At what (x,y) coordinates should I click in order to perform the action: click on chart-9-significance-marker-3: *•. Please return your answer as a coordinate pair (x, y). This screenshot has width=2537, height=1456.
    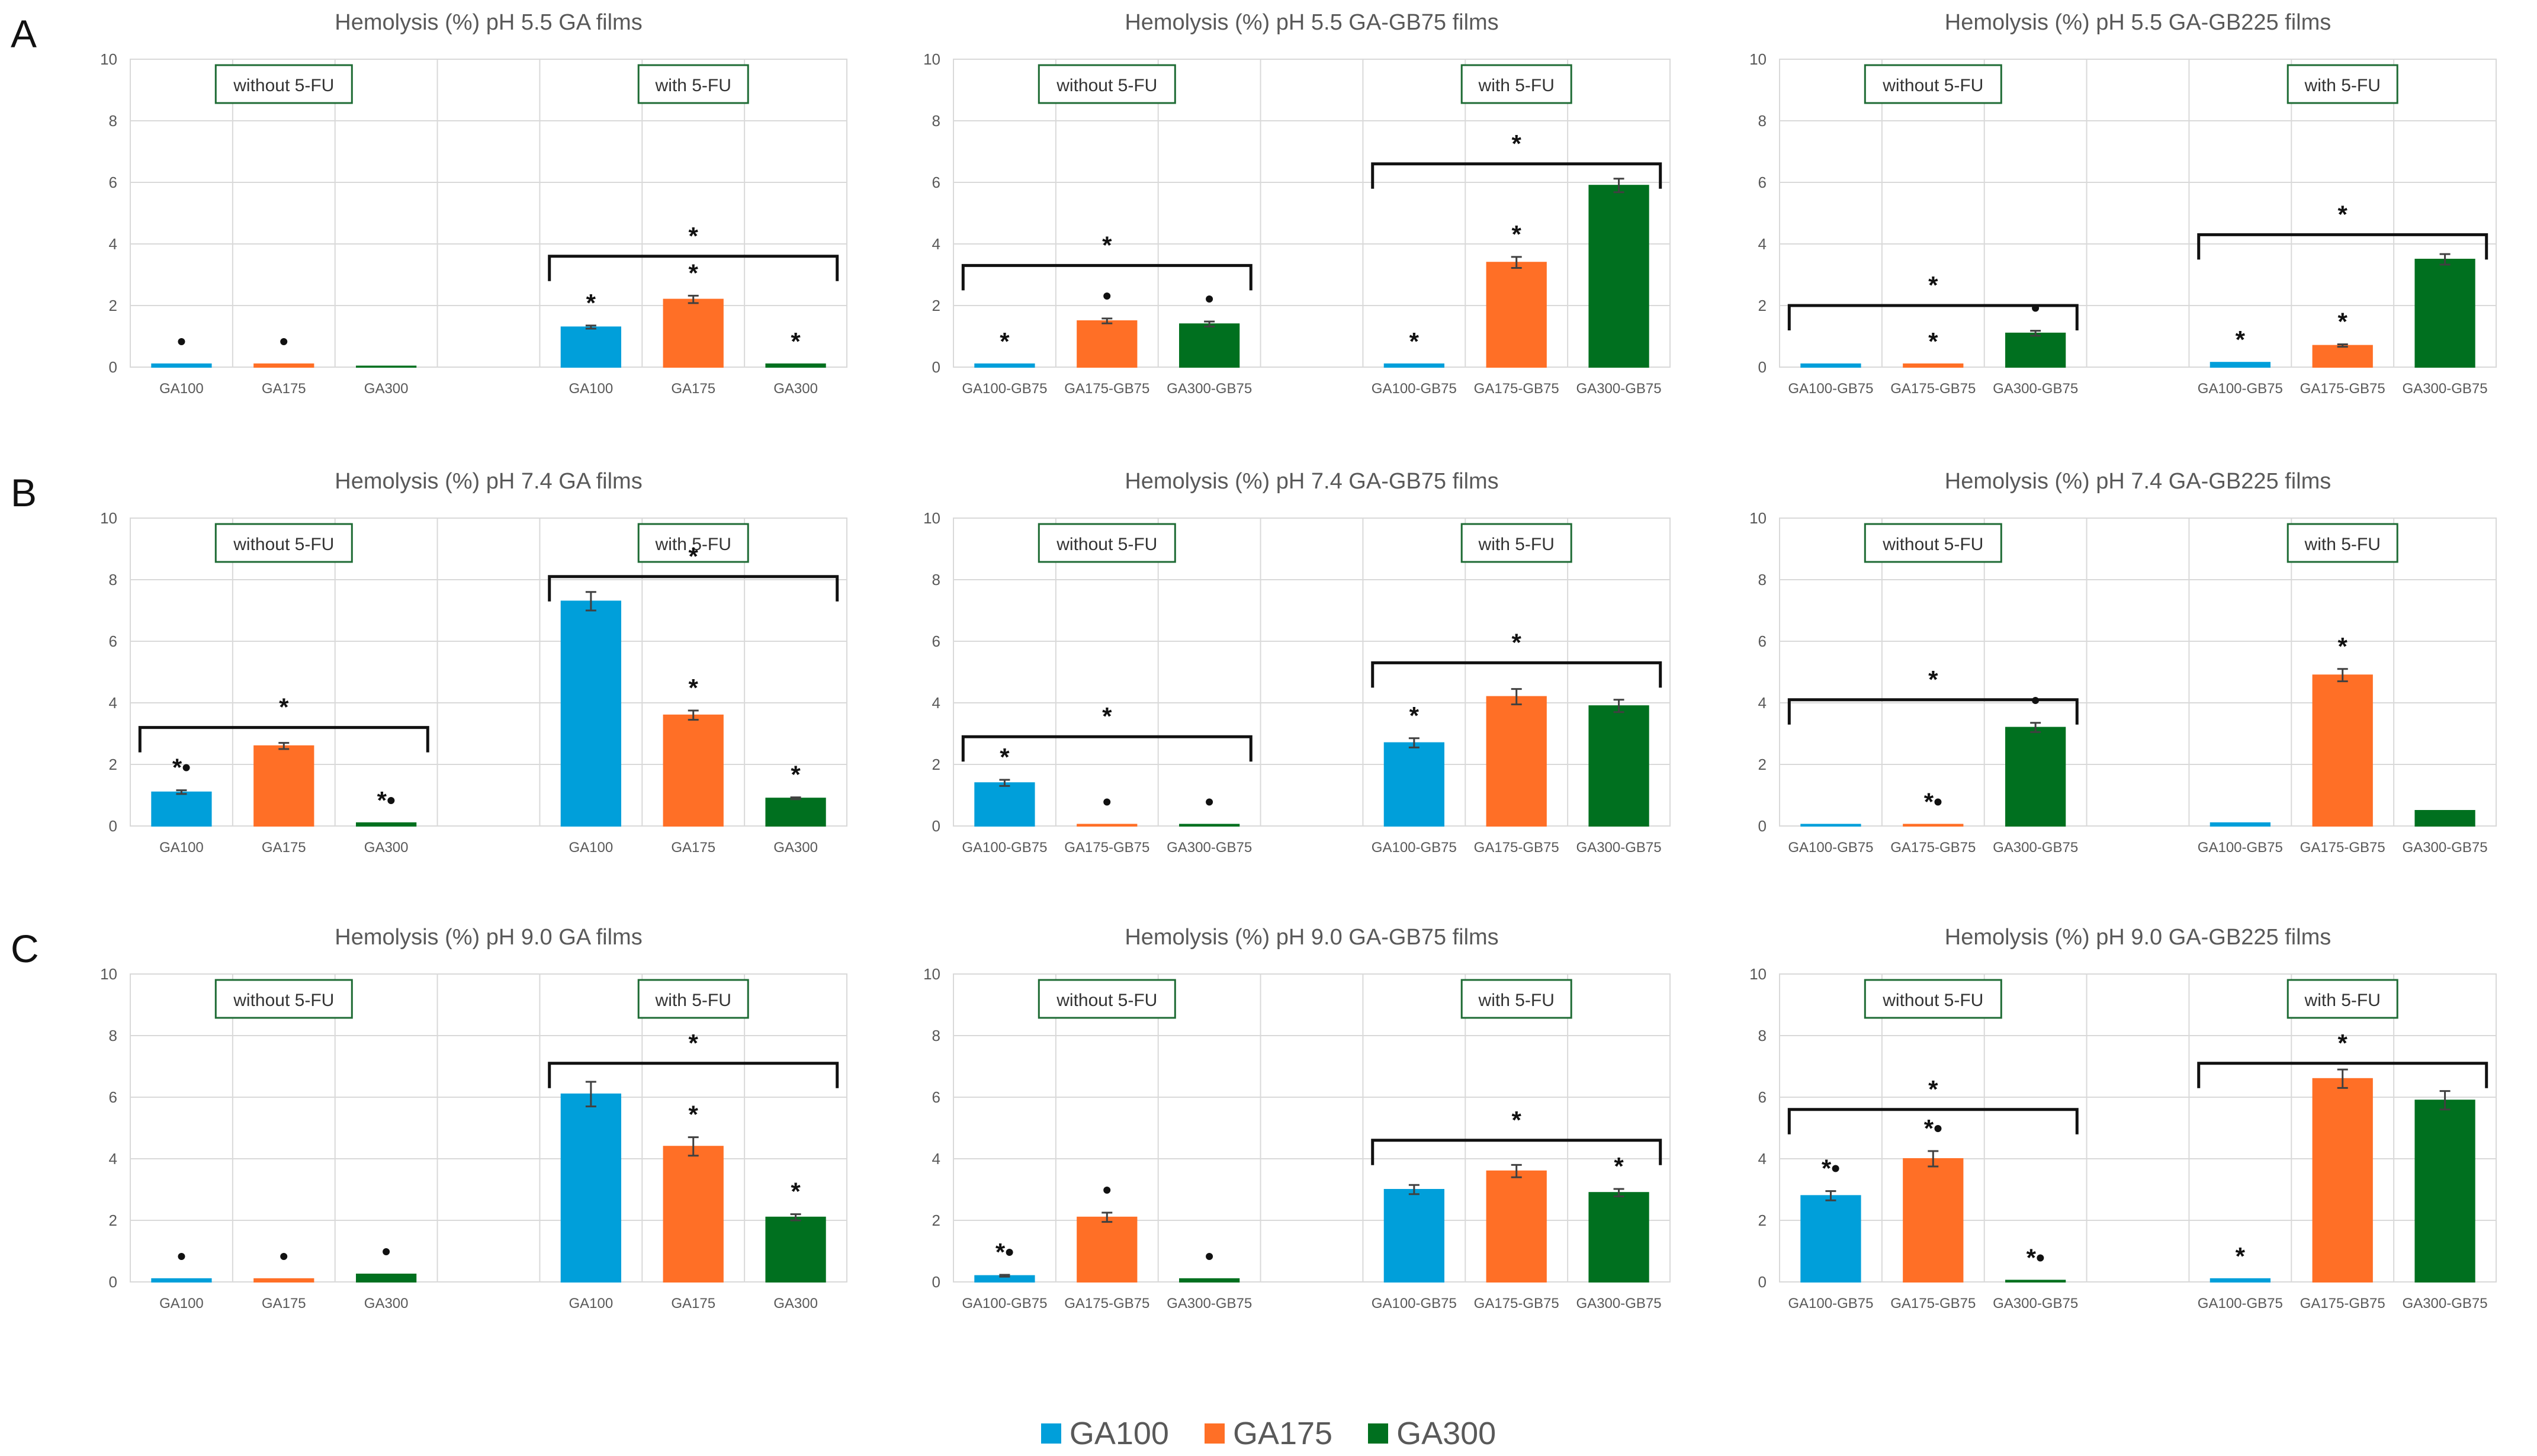
    Looking at the image, I should click on (2036, 1257).